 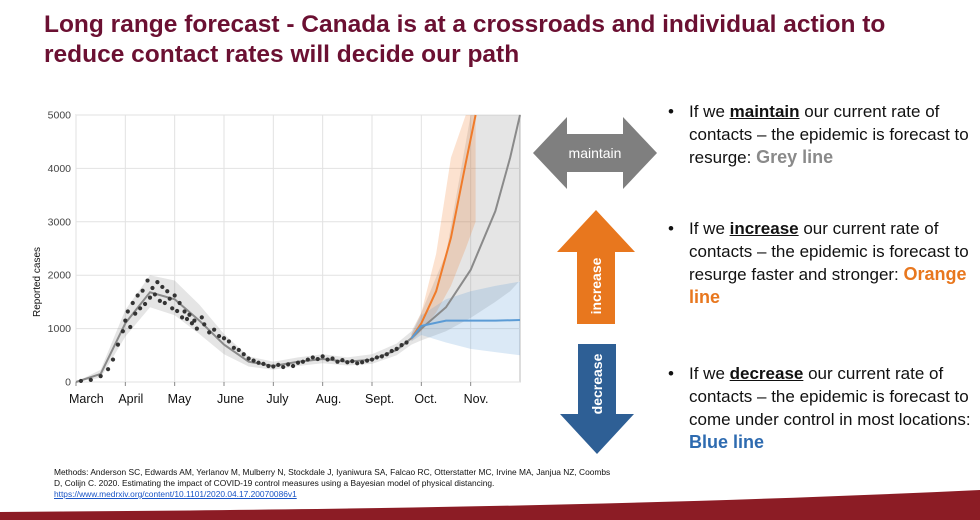 I want to click on bullet-keyword: maintain, so click(x=764, y=111).